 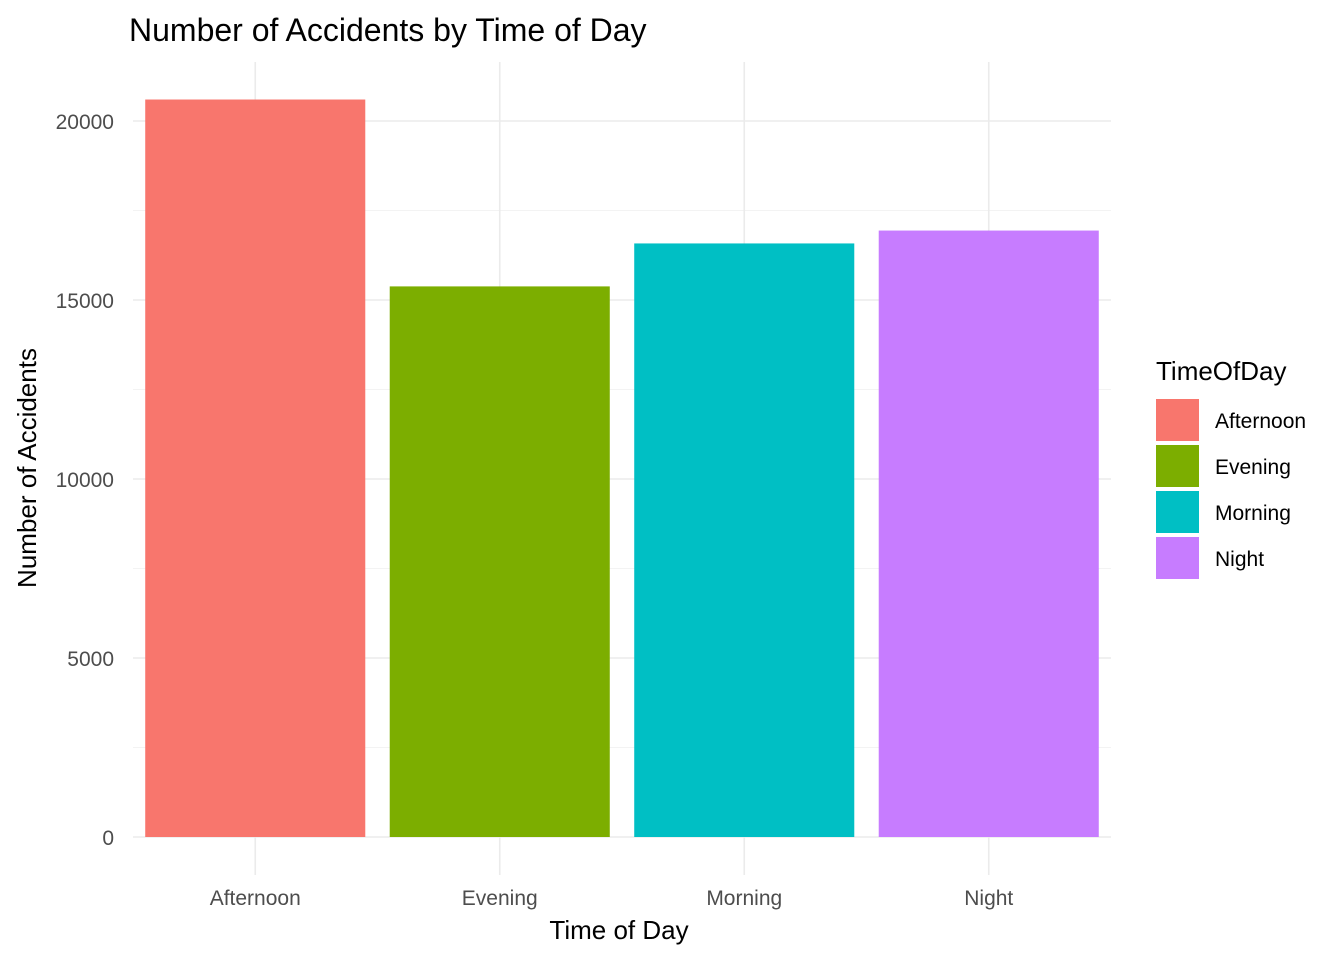 What do you see at coordinates (85, 301) in the screenshot?
I see `y-tick-label: 15000` at bounding box center [85, 301].